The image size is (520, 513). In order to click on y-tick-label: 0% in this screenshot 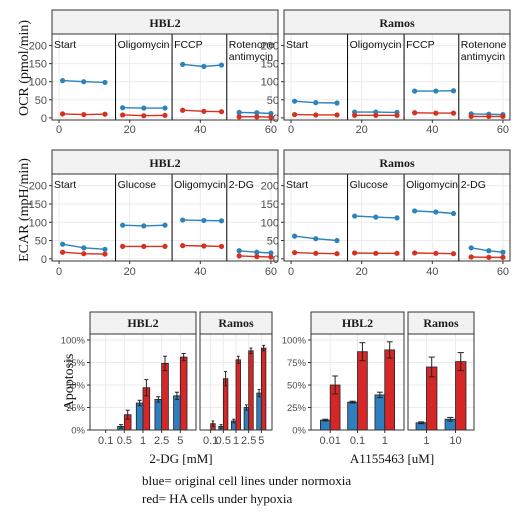, I will do `click(78, 431)`.